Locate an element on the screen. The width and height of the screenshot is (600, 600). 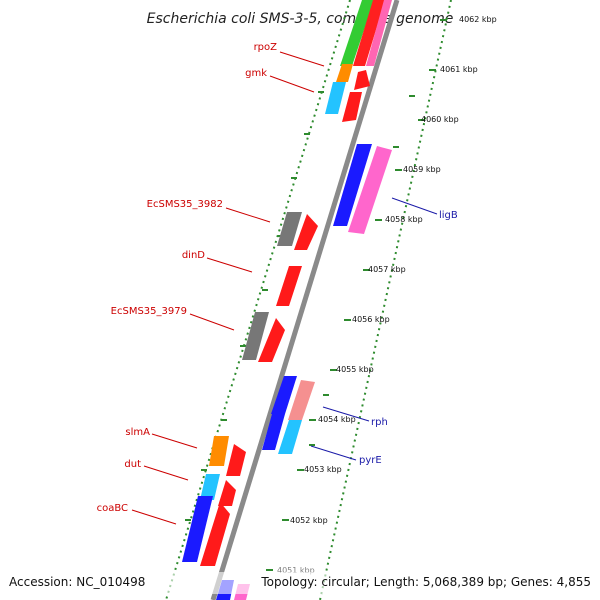
gene-gmk-forward is located at coordinates (352, 107).